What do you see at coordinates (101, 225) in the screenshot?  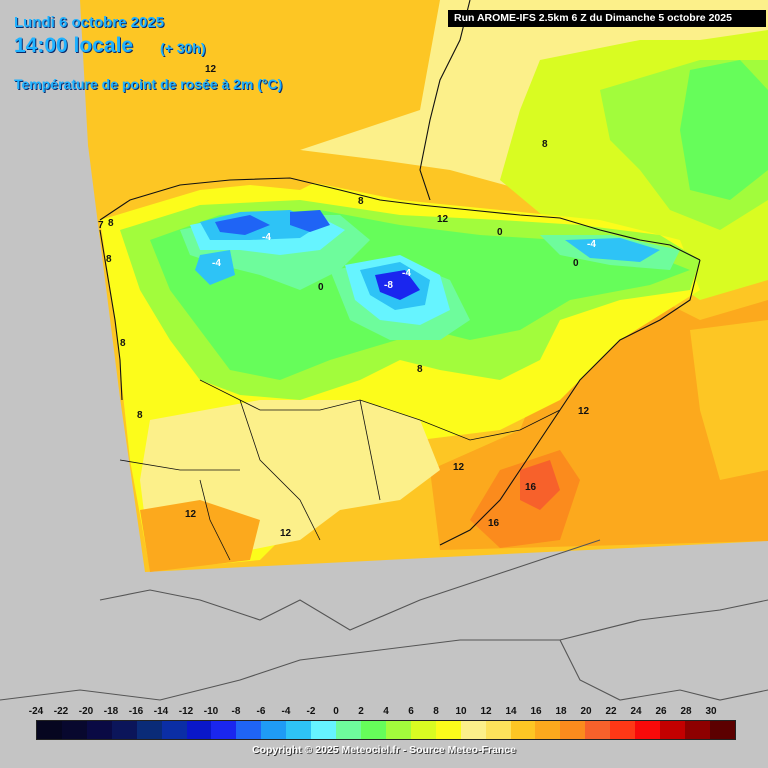 I see `contour-label: 7` at bounding box center [101, 225].